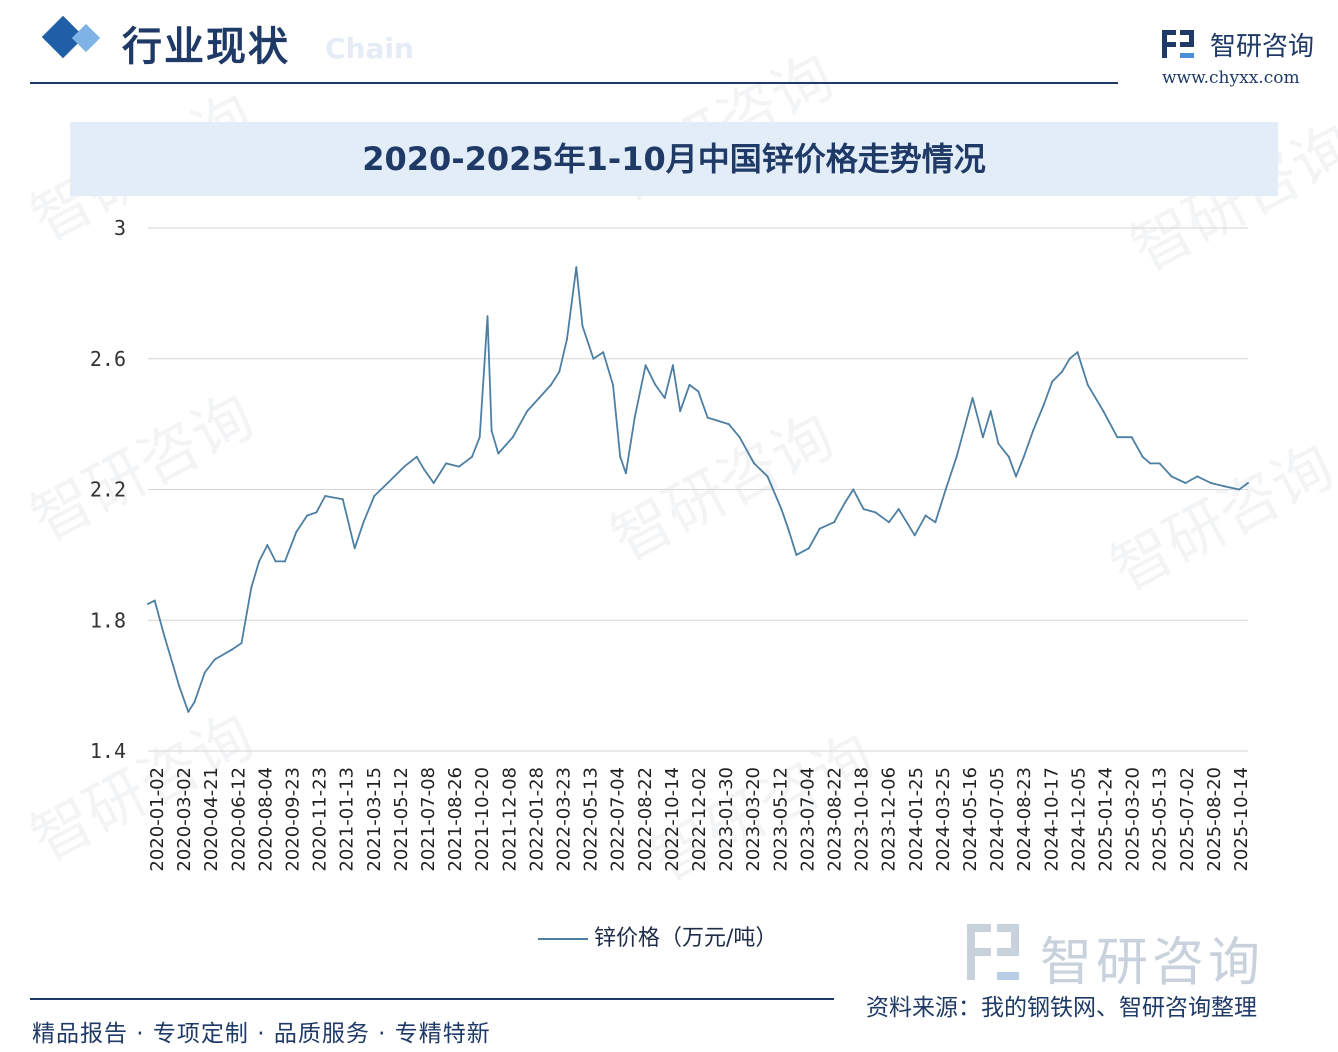 Image resolution: width=1338 pixels, height=1052 pixels. I want to click on data-source: 资料来源：我的钢铁网、智研咨询整理, so click(1061, 1008).